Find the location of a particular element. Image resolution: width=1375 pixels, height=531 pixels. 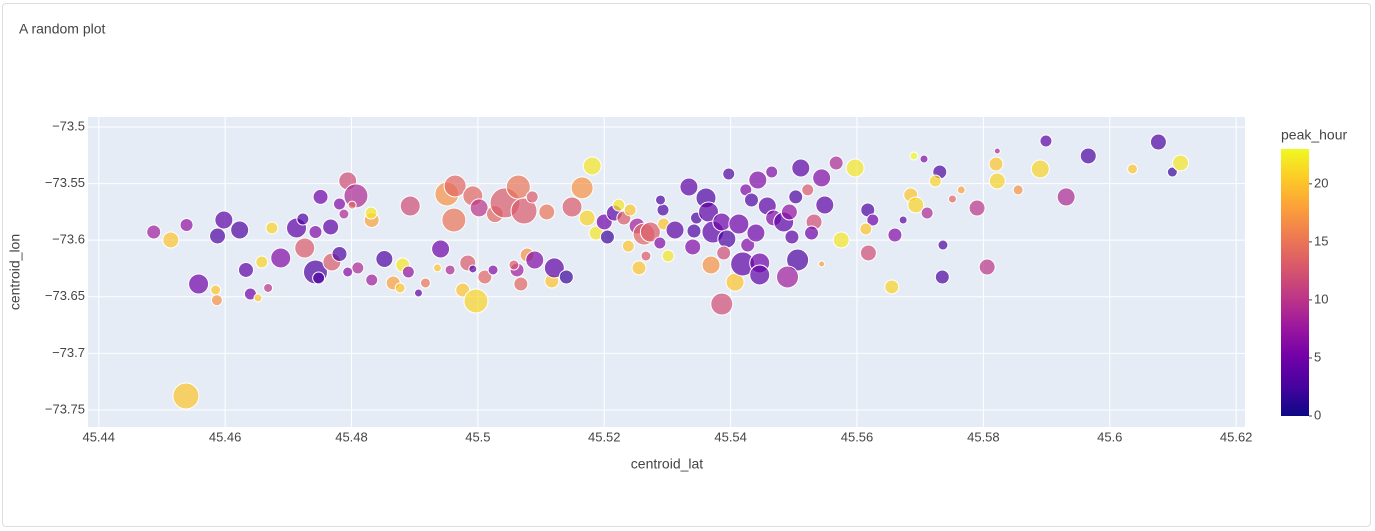

colorbar-title: peak_hour is located at coordinates (1314, 135).